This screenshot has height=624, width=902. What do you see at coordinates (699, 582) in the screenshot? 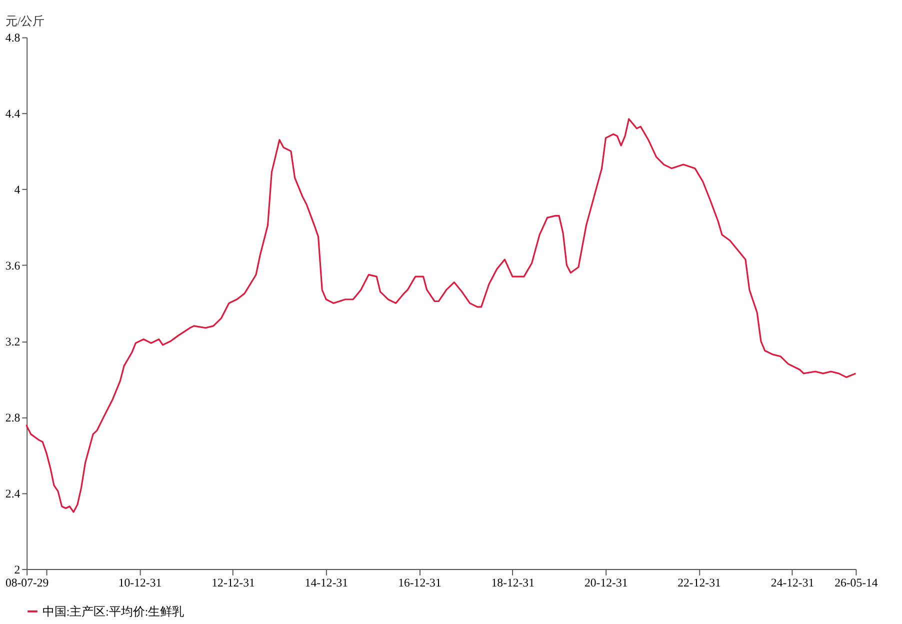
I see `x-tick-label: 22-12-31` at bounding box center [699, 582].